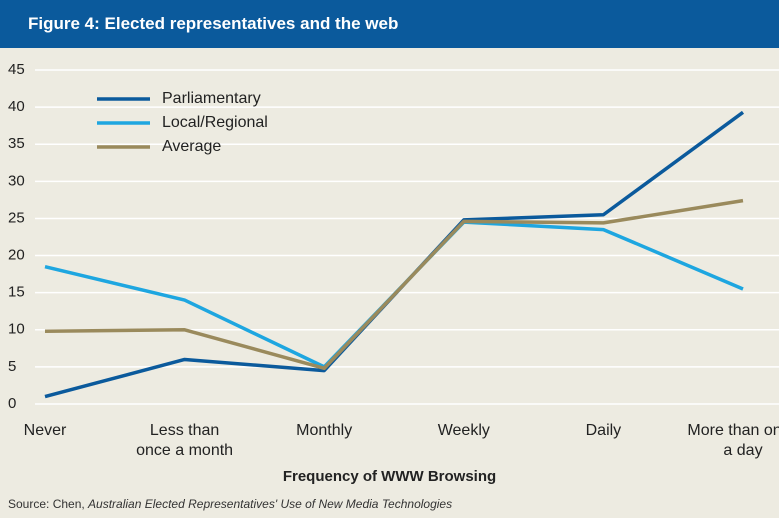 The width and height of the screenshot is (779, 518). Describe the element at coordinates (215, 122) in the screenshot. I see `legend-label: Local/Regional` at that location.